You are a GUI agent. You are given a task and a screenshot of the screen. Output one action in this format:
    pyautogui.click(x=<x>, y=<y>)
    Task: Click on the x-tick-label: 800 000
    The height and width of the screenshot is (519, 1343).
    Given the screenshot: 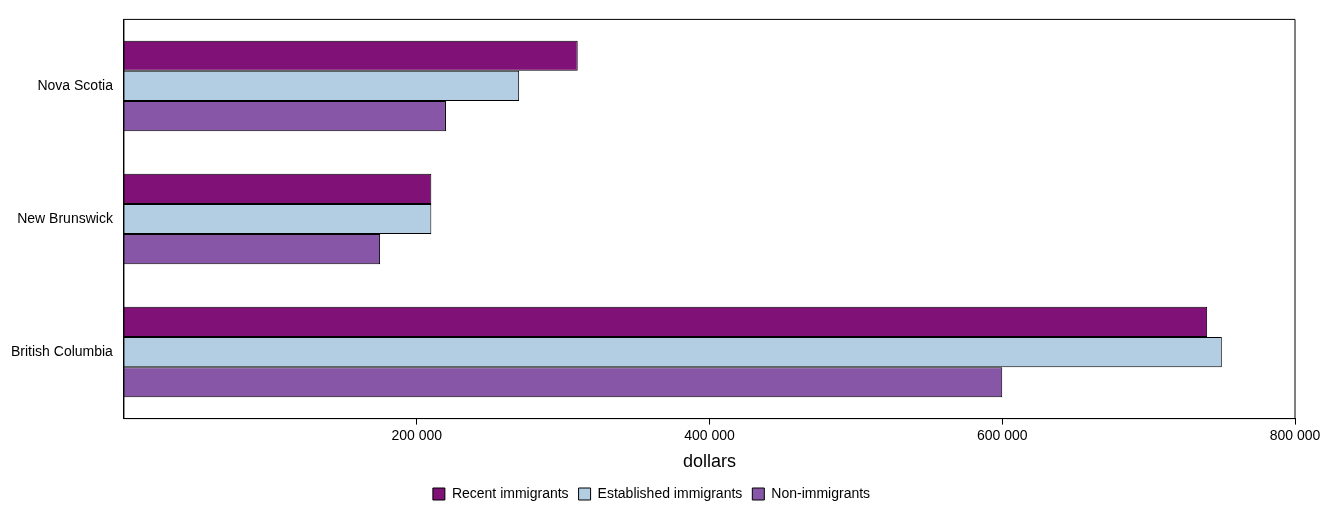 What is the action you would take?
    pyautogui.click(x=1295, y=434)
    